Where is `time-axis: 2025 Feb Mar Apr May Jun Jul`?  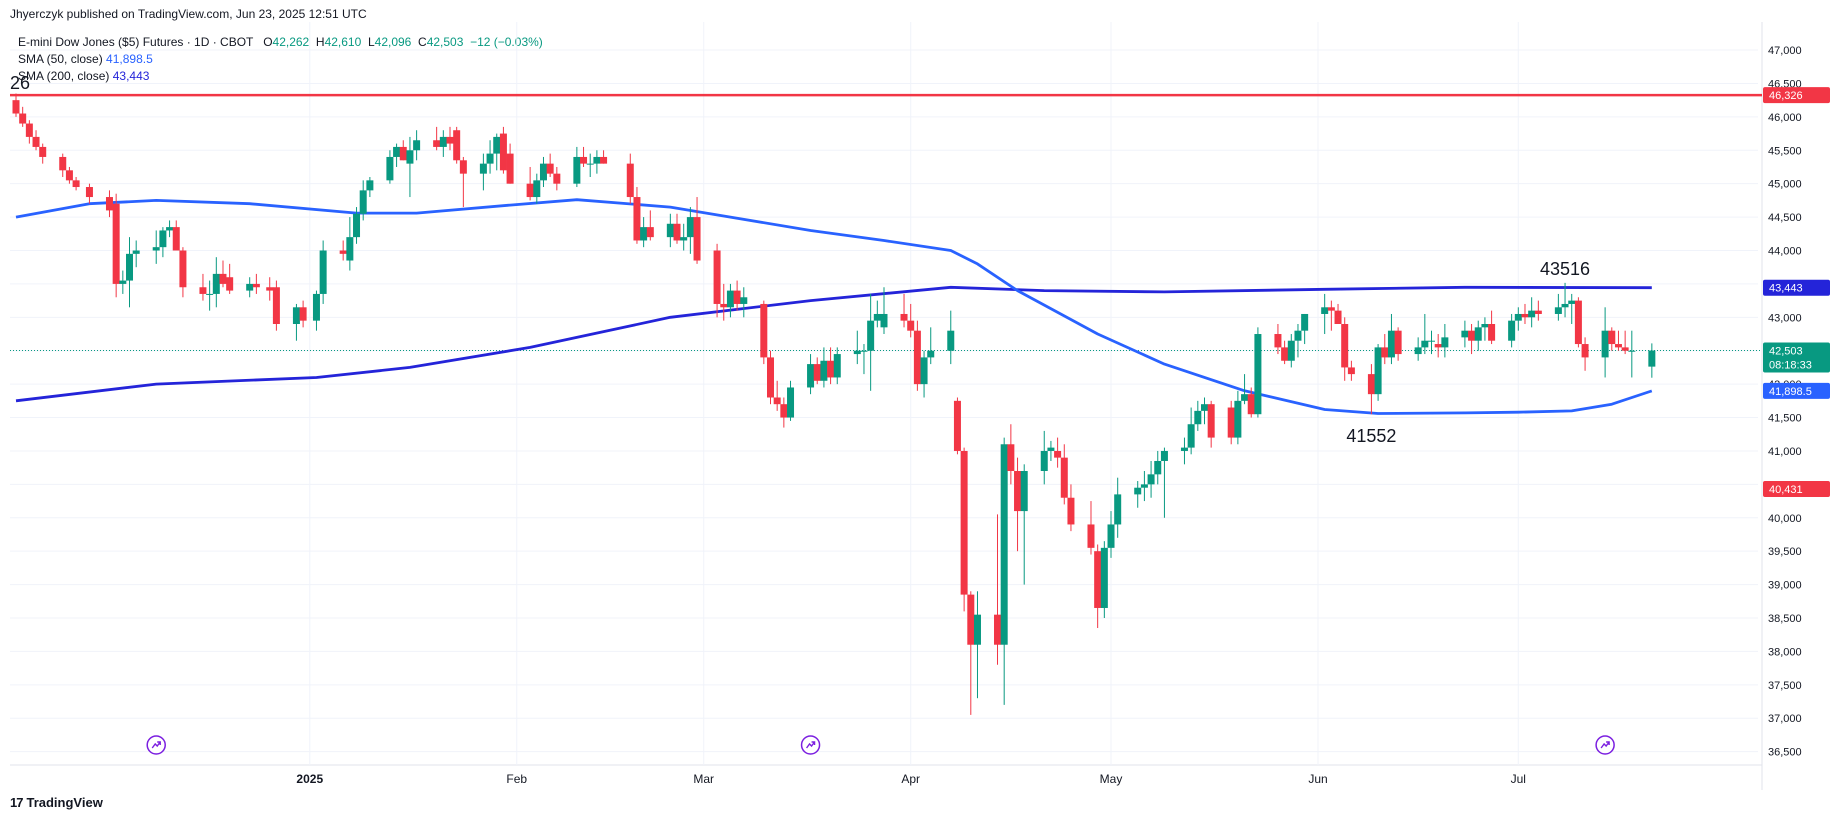
time-axis: 2025 Feb Mar Apr May Jun Jul is located at coordinates (911, 779).